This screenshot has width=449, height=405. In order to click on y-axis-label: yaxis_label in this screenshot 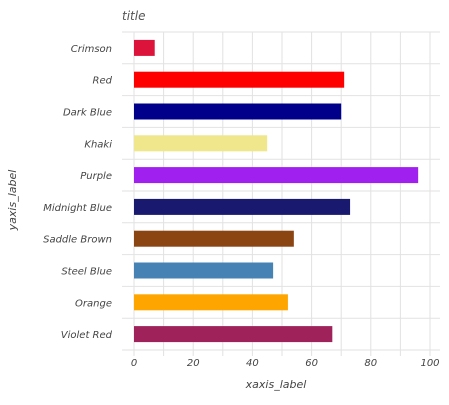, I will do `click(12, 201)`.